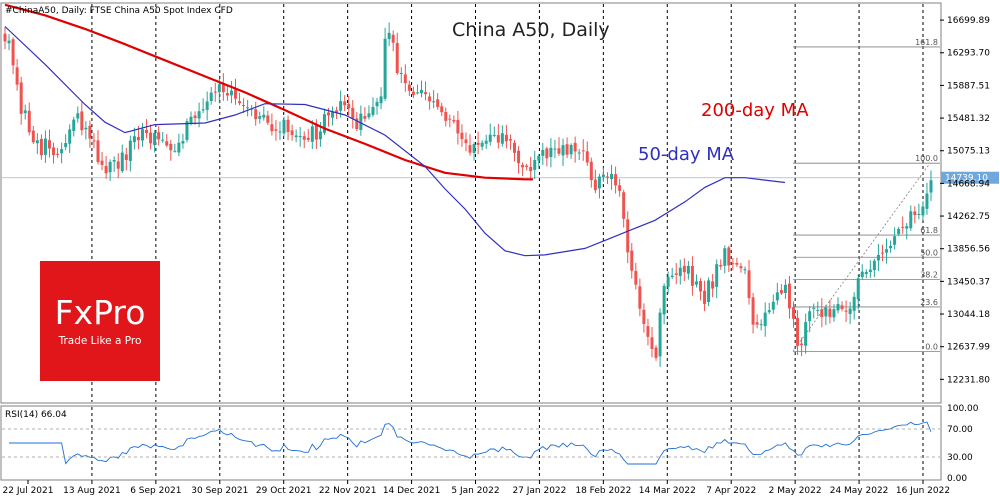  Describe the element at coordinates (100, 321) in the screenshot. I see `fxpro-logo: FxPro Trade Like a Pro` at that location.